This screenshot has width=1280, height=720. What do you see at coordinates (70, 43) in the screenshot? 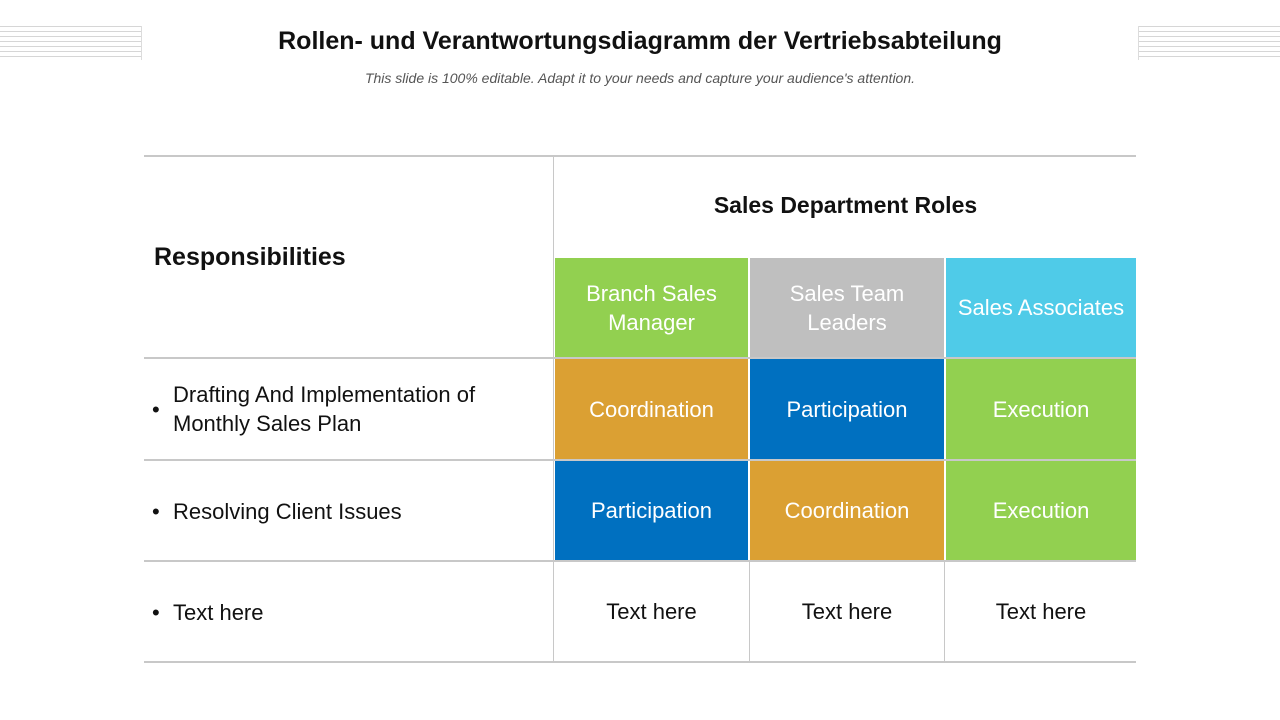
I see `decorative-stripes-left` at bounding box center [70, 43].